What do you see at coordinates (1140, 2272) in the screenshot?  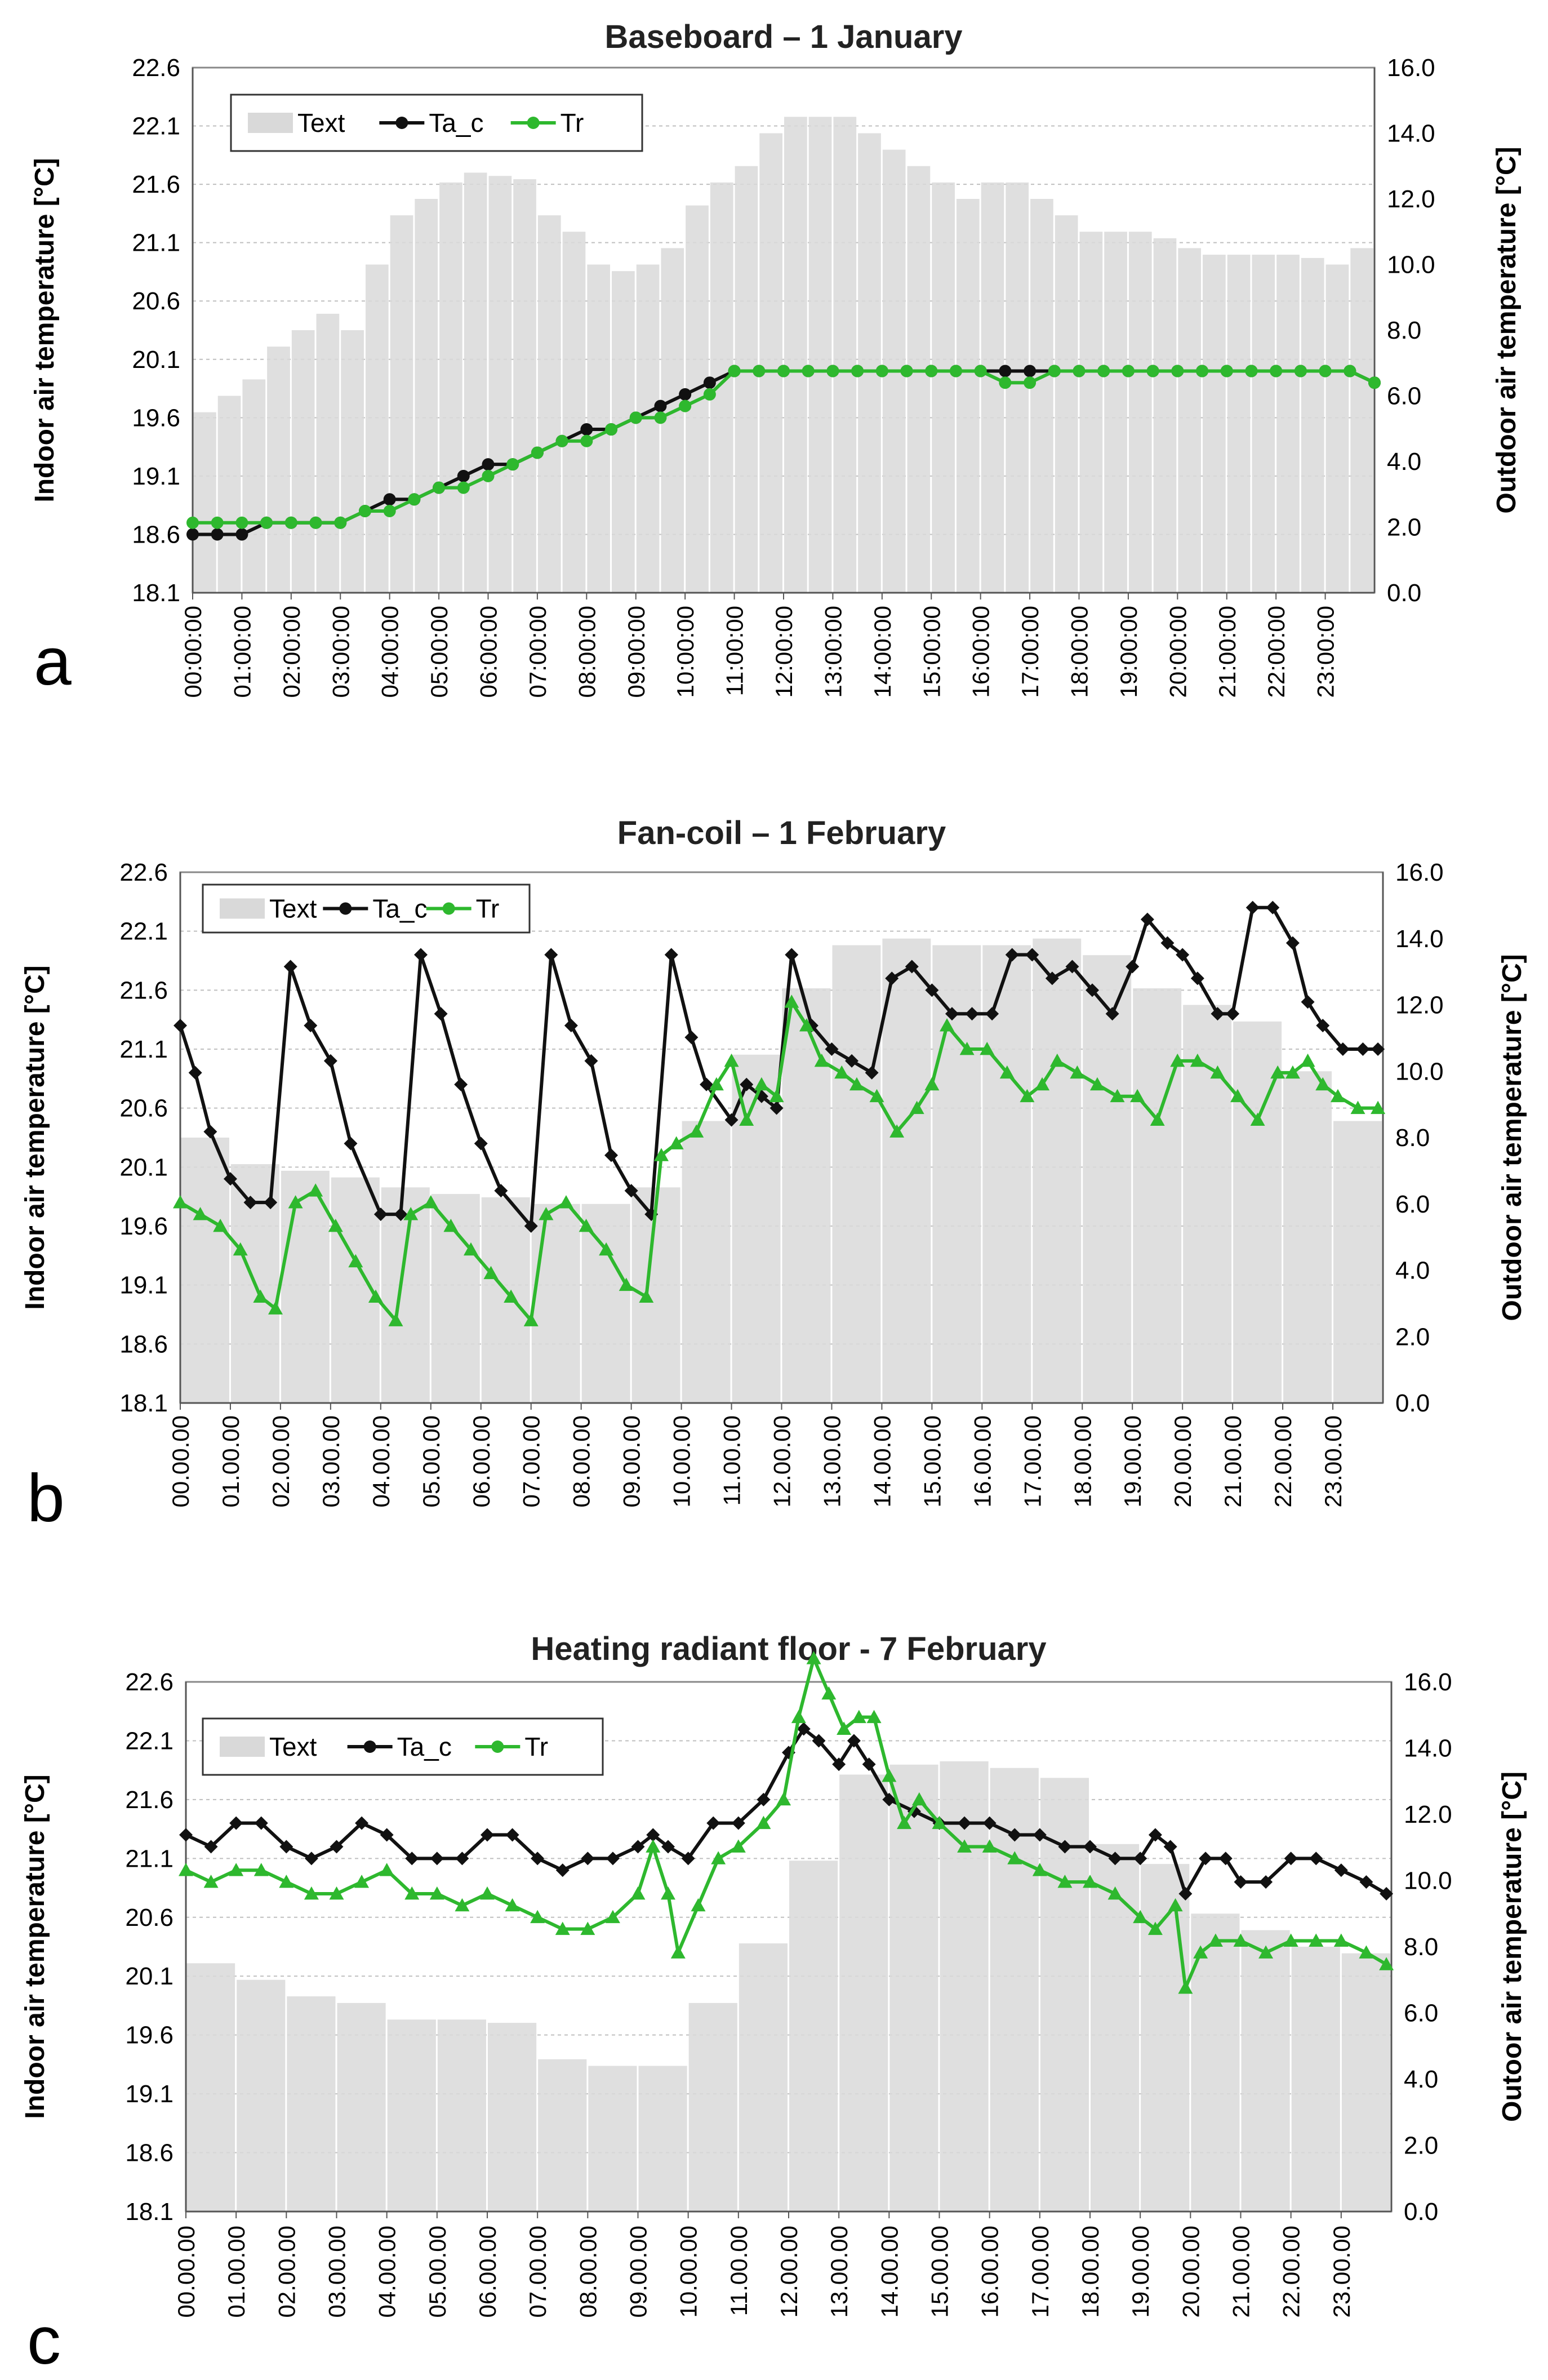 I see `x-tick-label: 19.00.00` at bounding box center [1140, 2272].